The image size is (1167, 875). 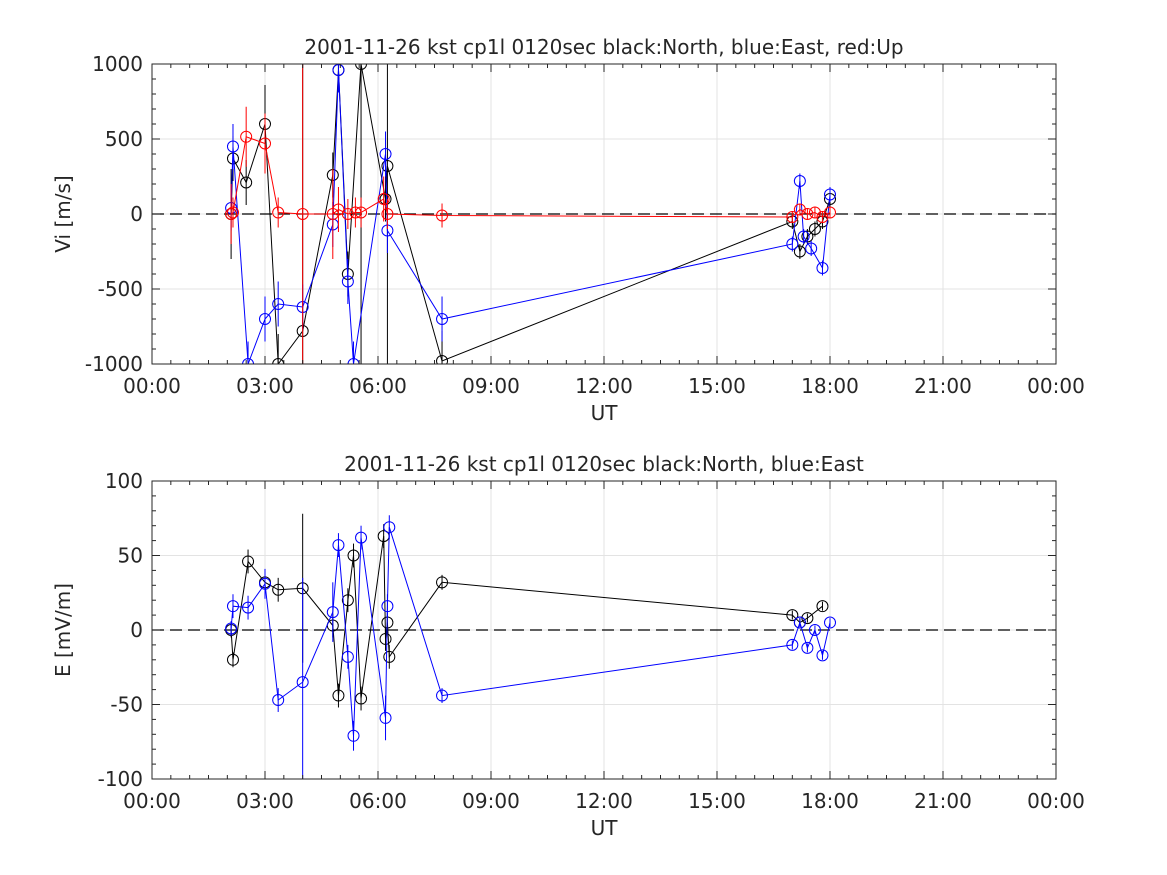 I want to click on x-tick-label: 06:00, so click(x=378, y=801).